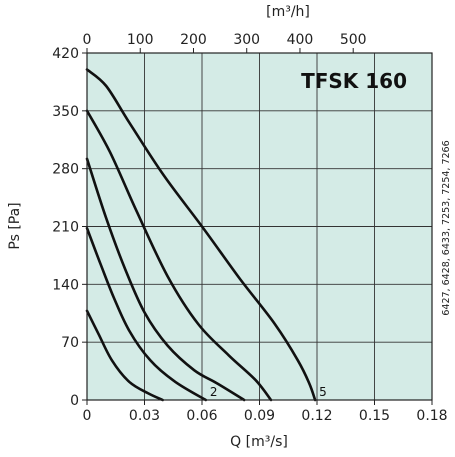  Describe the element at coordinates (214, 392) in the screenshot. I see `curve-label: 2` at that location.